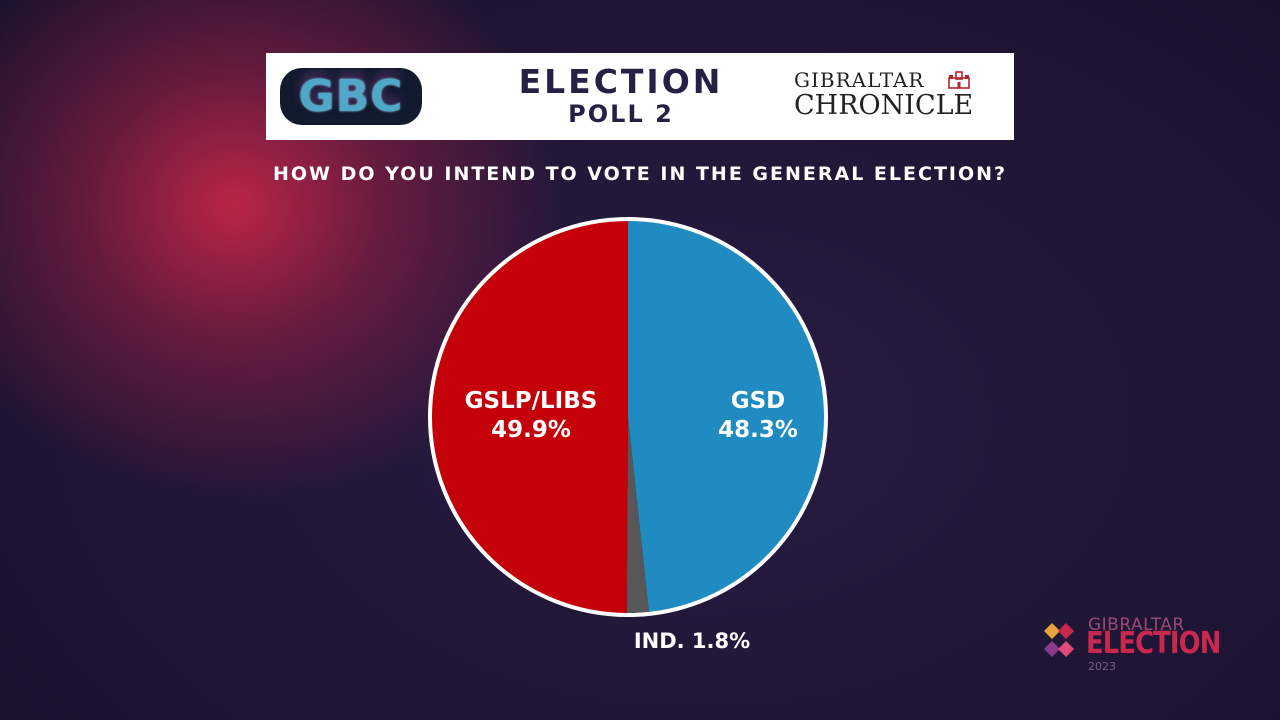  Describe the element at coordinates (1136, 625) in the screenshot. I see `election-logo-top: GIBRALTAR` at that location.